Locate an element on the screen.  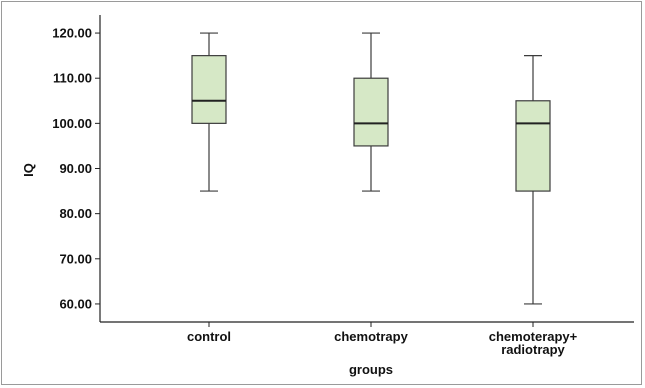
y-tick-label: 100.00 is located at coordinates (72, 123).